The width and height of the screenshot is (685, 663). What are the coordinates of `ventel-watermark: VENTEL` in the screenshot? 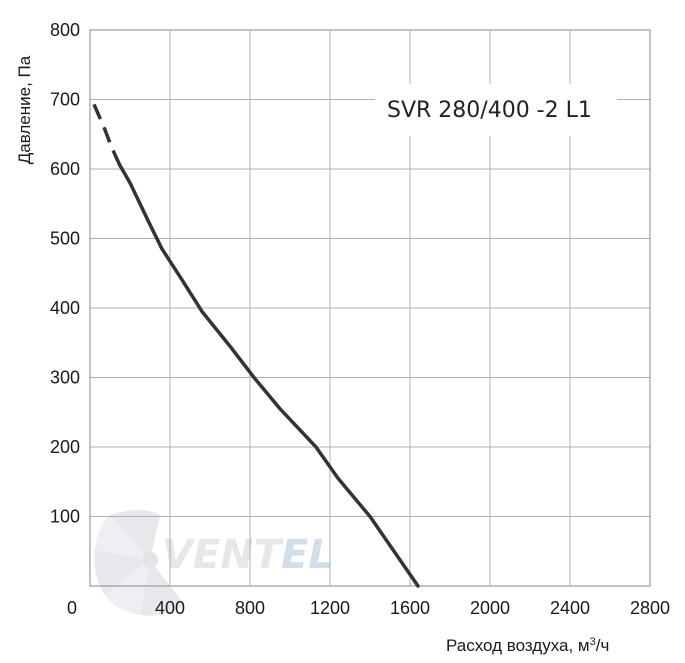 It's located at (214, 563).